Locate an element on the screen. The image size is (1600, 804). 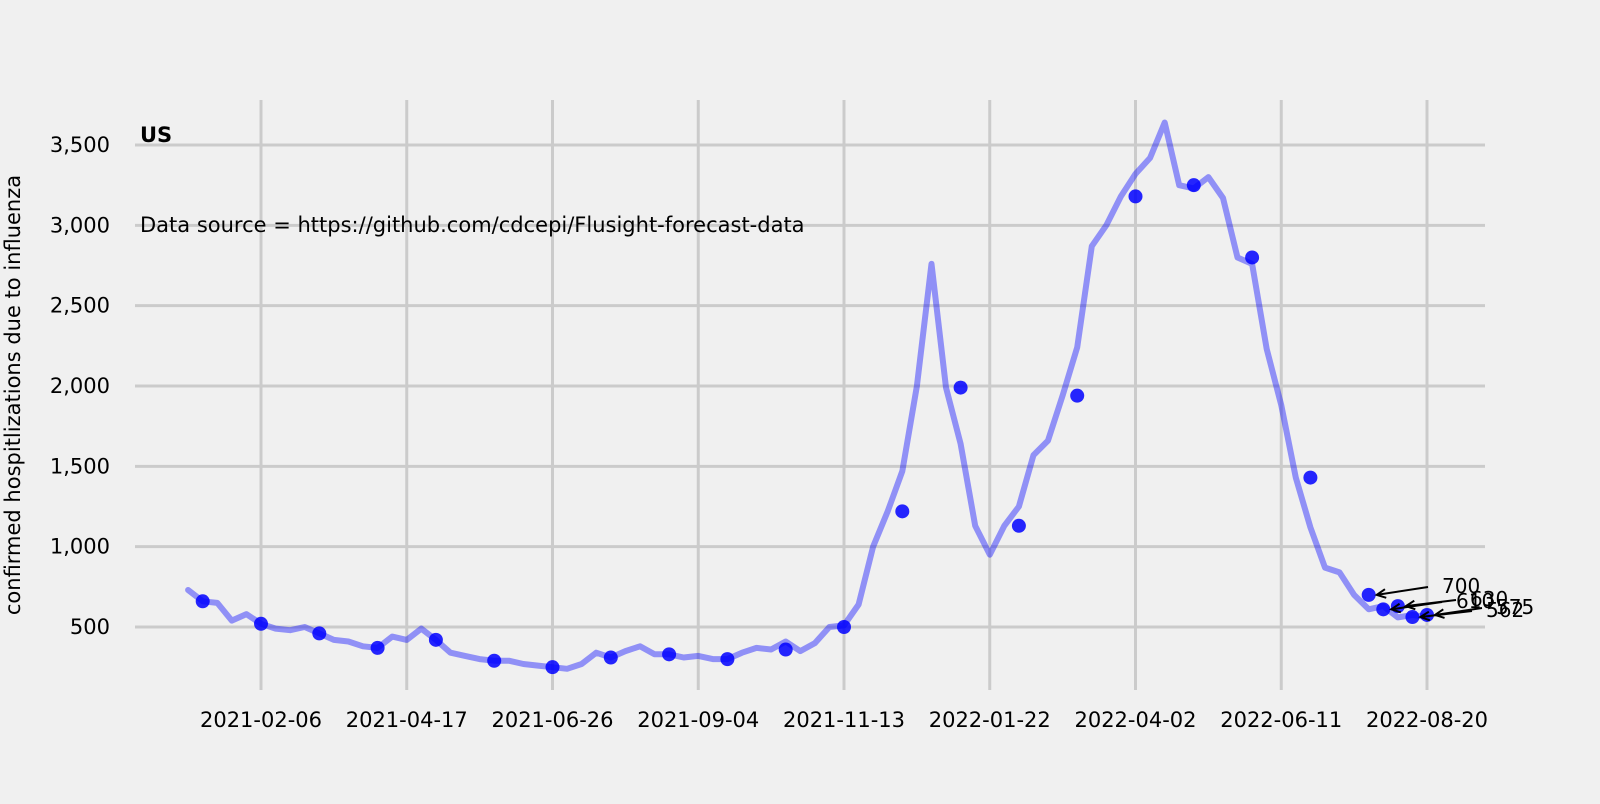
chart-title: US is located at coordinates (156, 135).